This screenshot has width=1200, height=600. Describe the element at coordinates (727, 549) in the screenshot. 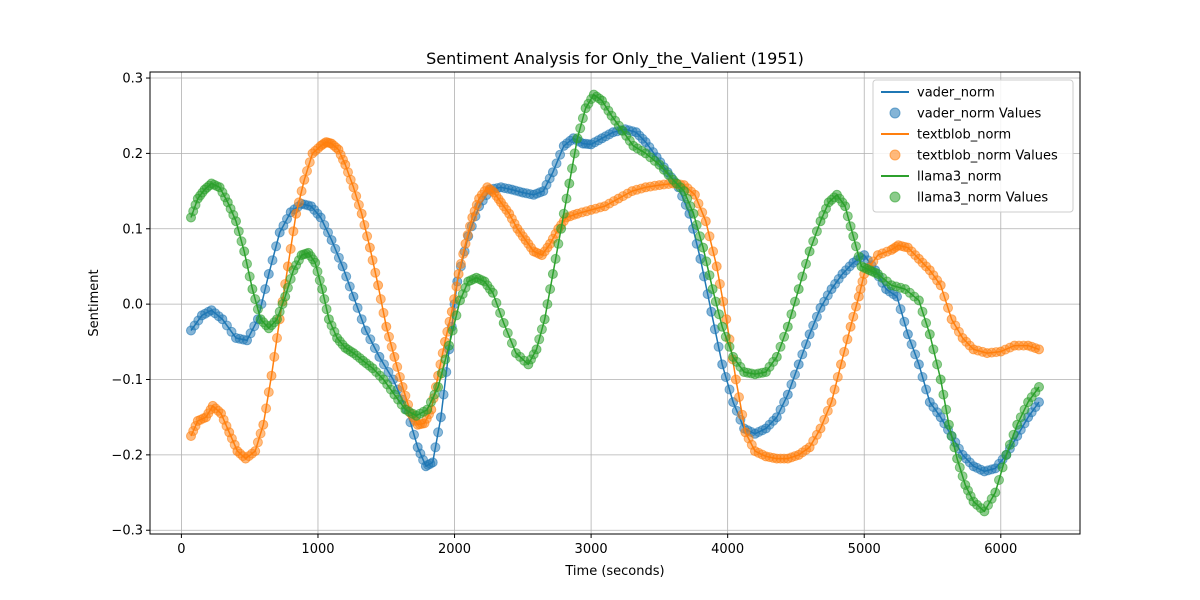

I see `x-tick-label: 4000` at that location.